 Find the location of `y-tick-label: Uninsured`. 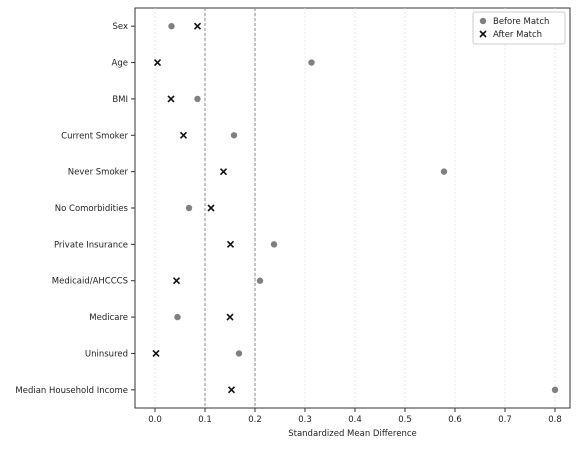

y-tick-label: Uninsured is located at coordinates (106, 354).